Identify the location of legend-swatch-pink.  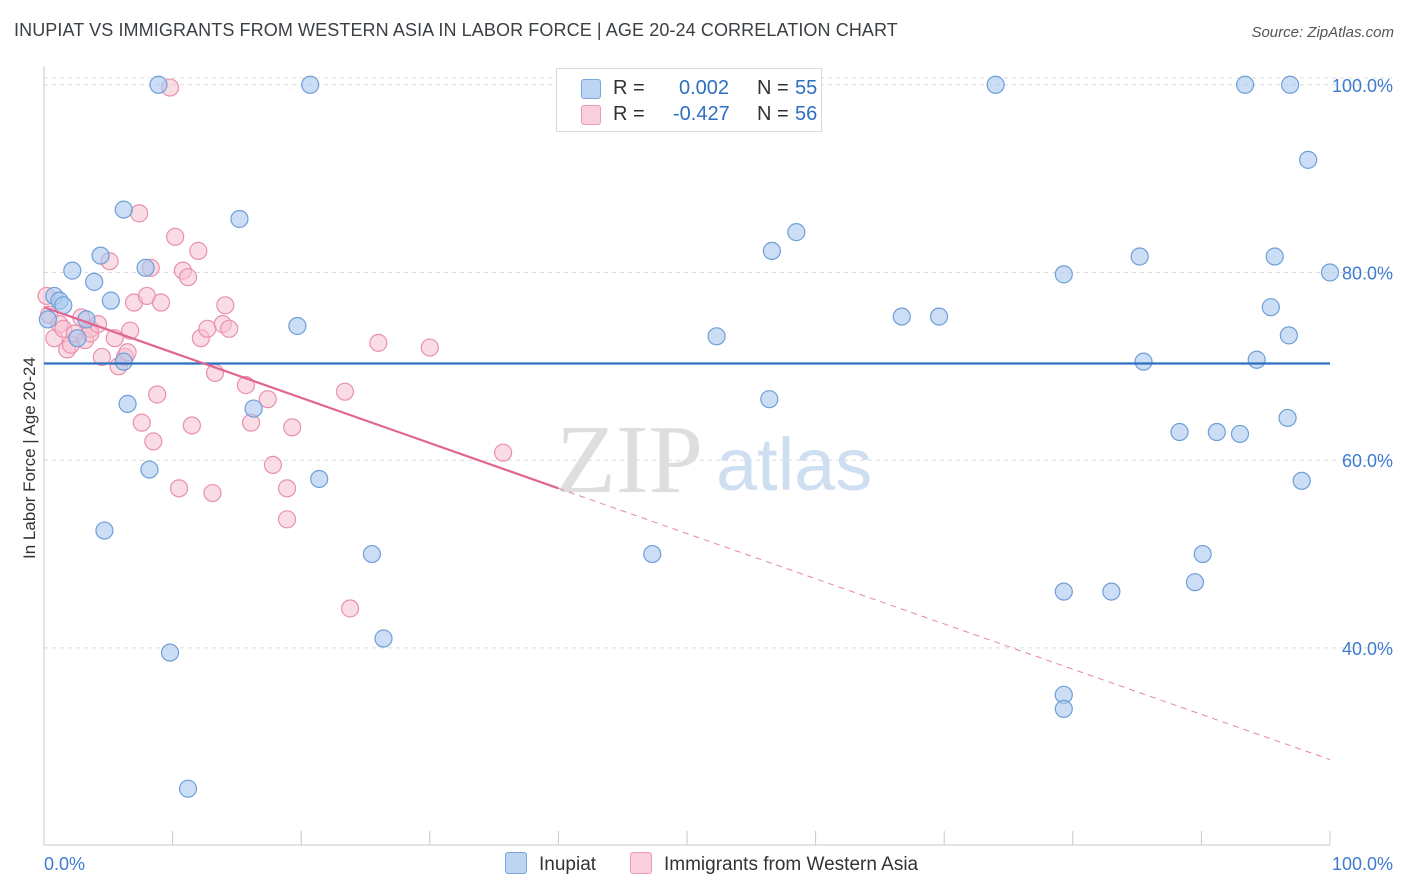
(591, 115).